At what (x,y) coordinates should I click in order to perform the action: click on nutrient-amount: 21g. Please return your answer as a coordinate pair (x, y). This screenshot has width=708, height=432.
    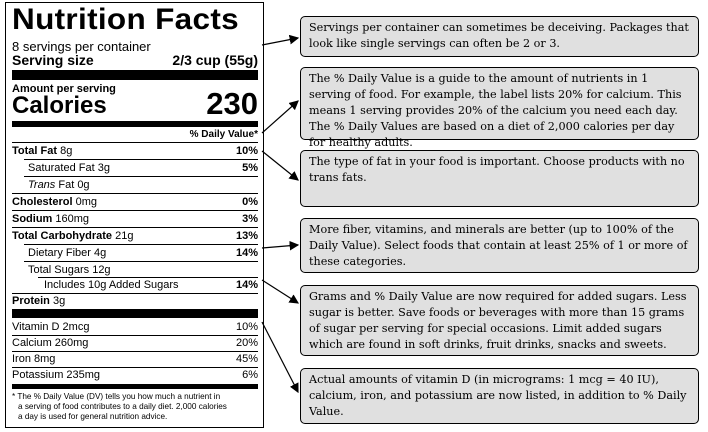
    Looking at the image, I should click on (124, 236).